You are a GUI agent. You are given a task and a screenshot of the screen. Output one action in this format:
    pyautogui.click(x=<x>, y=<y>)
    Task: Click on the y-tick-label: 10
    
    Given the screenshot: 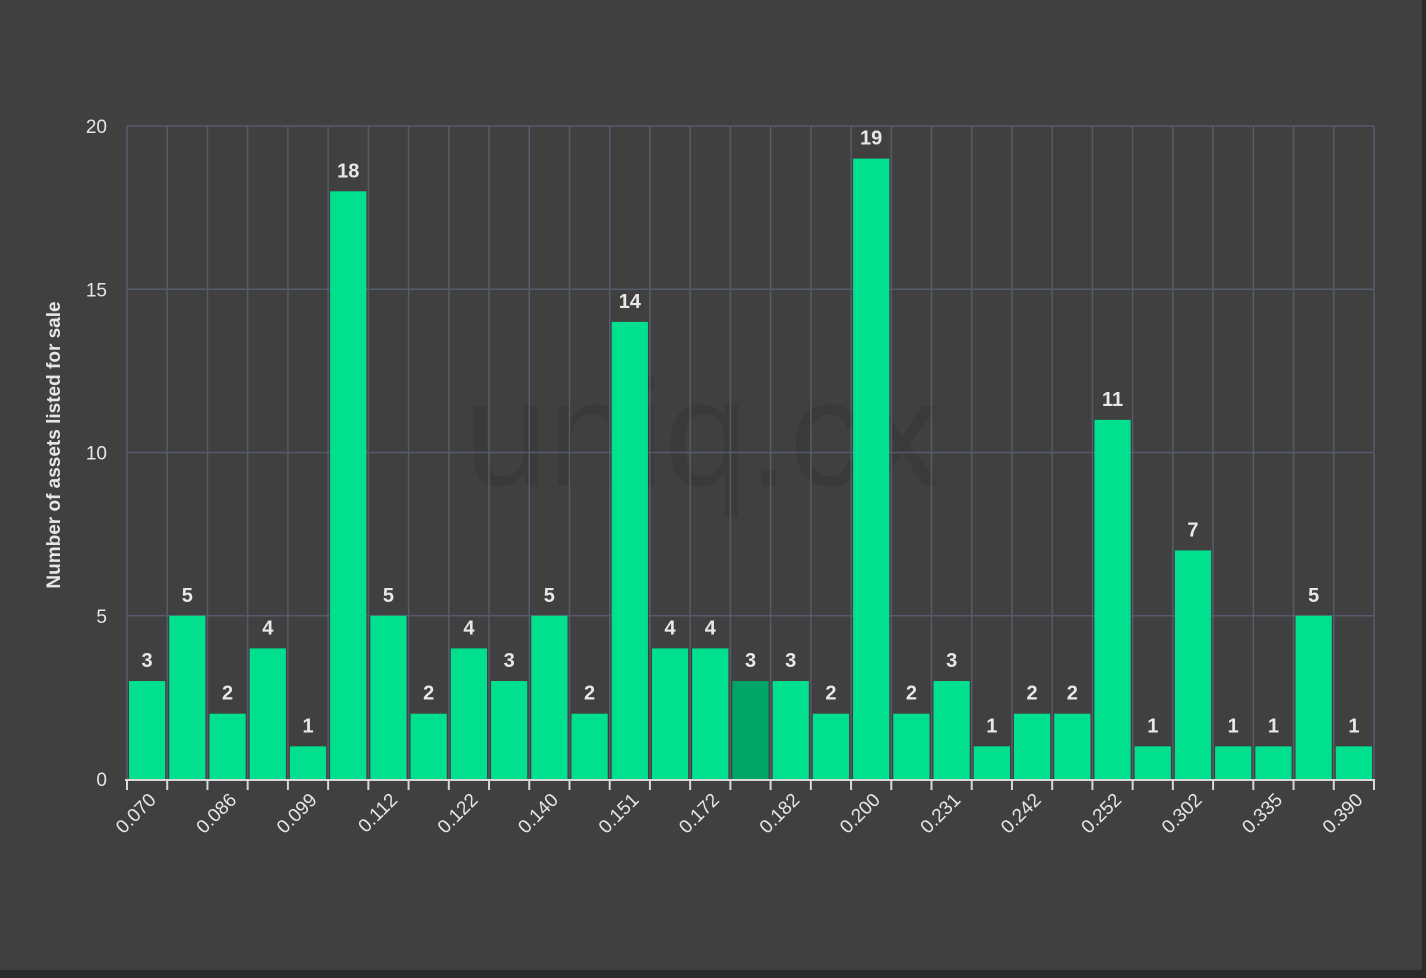 What is the action you would take?
    pyautogui.click(x=96, y=454)
    